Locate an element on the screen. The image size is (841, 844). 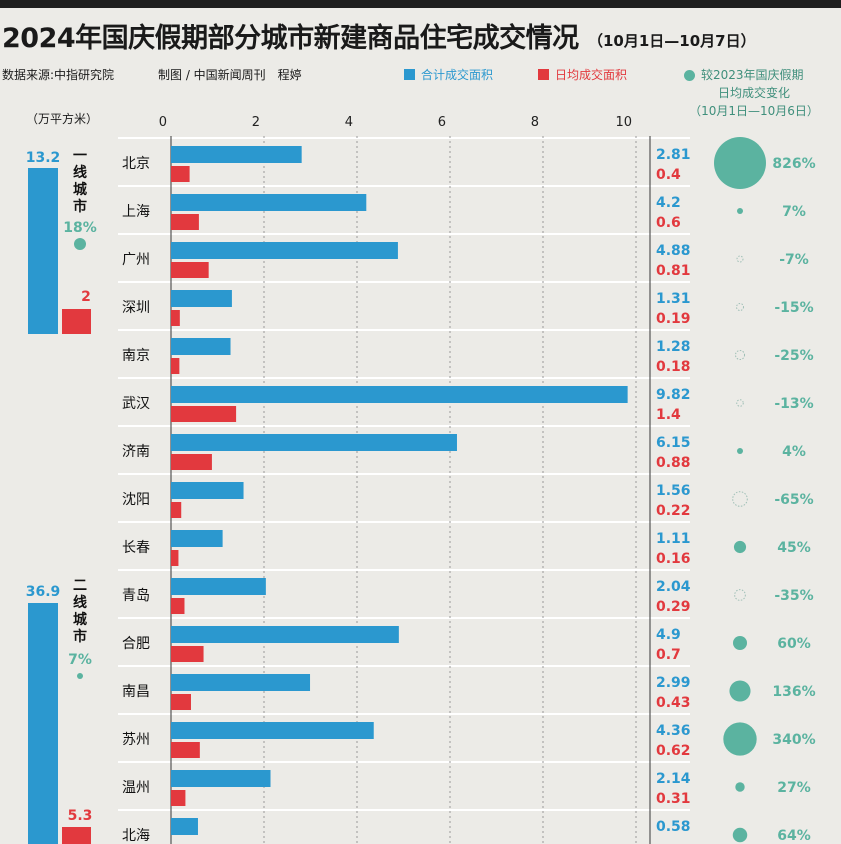
tier1-total-value: 13.2 is located at coordinates (43, 158).